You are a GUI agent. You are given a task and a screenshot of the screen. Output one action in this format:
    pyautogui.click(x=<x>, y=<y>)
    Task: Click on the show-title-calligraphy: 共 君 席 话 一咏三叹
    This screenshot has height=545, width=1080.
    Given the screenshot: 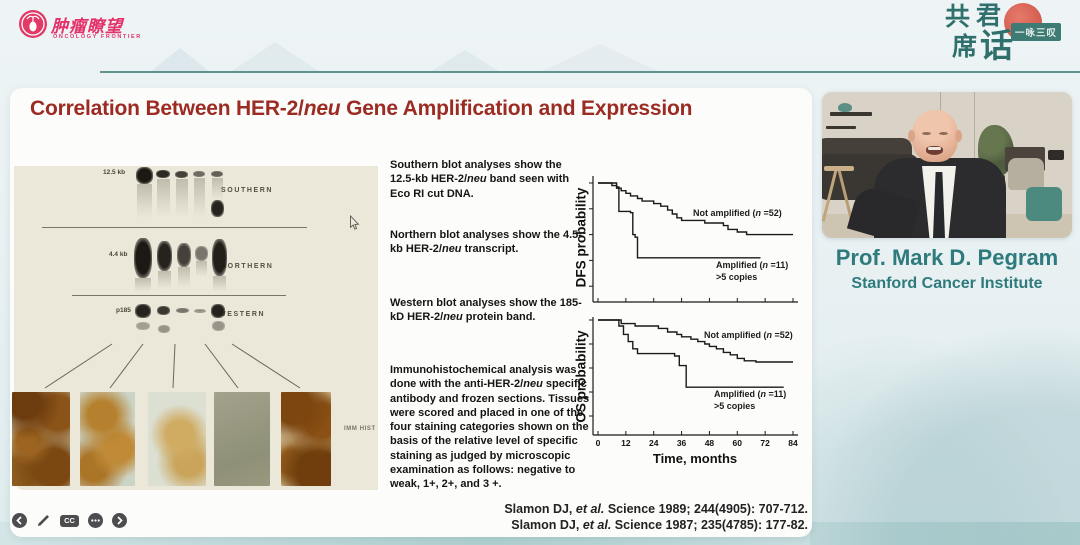 What is the action you would take?
    pyautogui.click(x=1007, y=37)
    